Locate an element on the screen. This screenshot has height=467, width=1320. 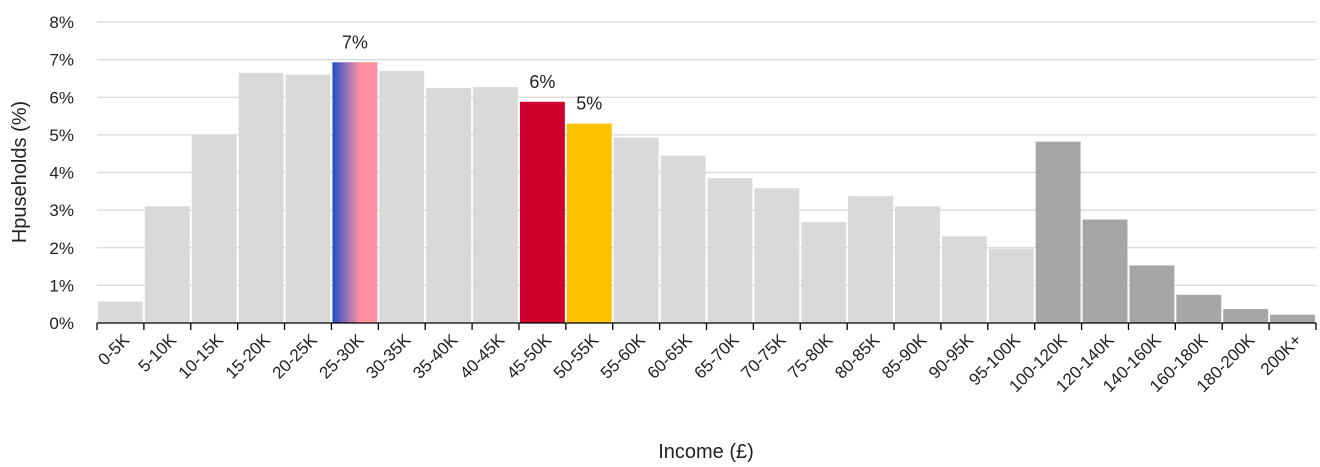
y-tick-label: 1% is located at coordinates (61, 285).